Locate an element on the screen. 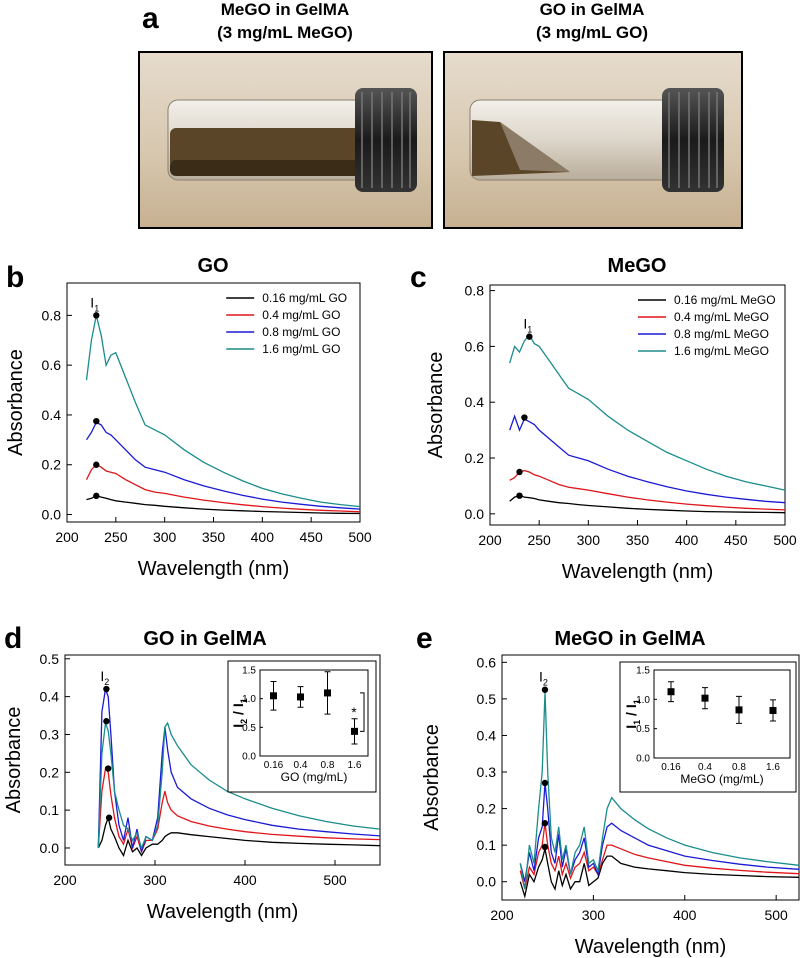 This screenshot has width=800, height=958. peak-label: I1 is located at coordinates (94, 303).